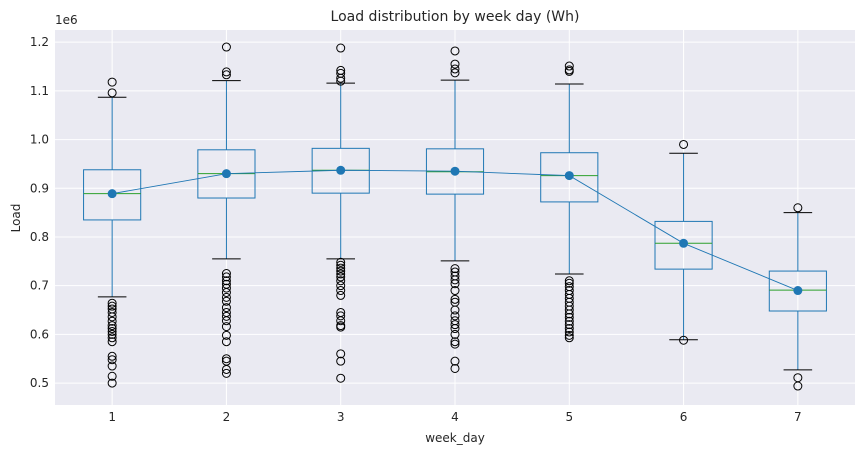 The width and height of the screenshot is (863, 453). What do you see at coordinates (39, 286) in the screenshot?
I see `y-tick-label: 0.7` at bounding box center [39, 286].